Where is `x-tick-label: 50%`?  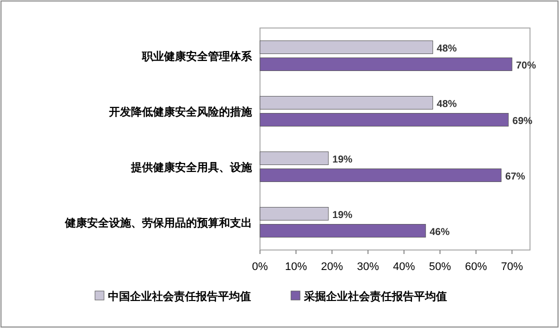
x-tick-label: 50% is located at coordinates (440, 267).